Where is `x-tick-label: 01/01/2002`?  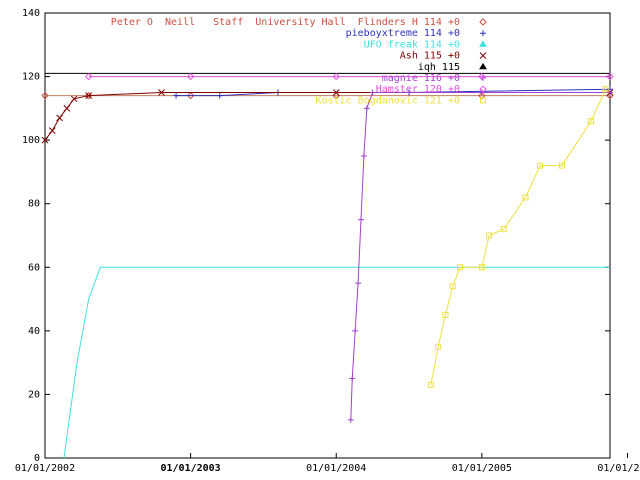
x-tick-label: 01/01/2002 is located at coordinates (45, 468).